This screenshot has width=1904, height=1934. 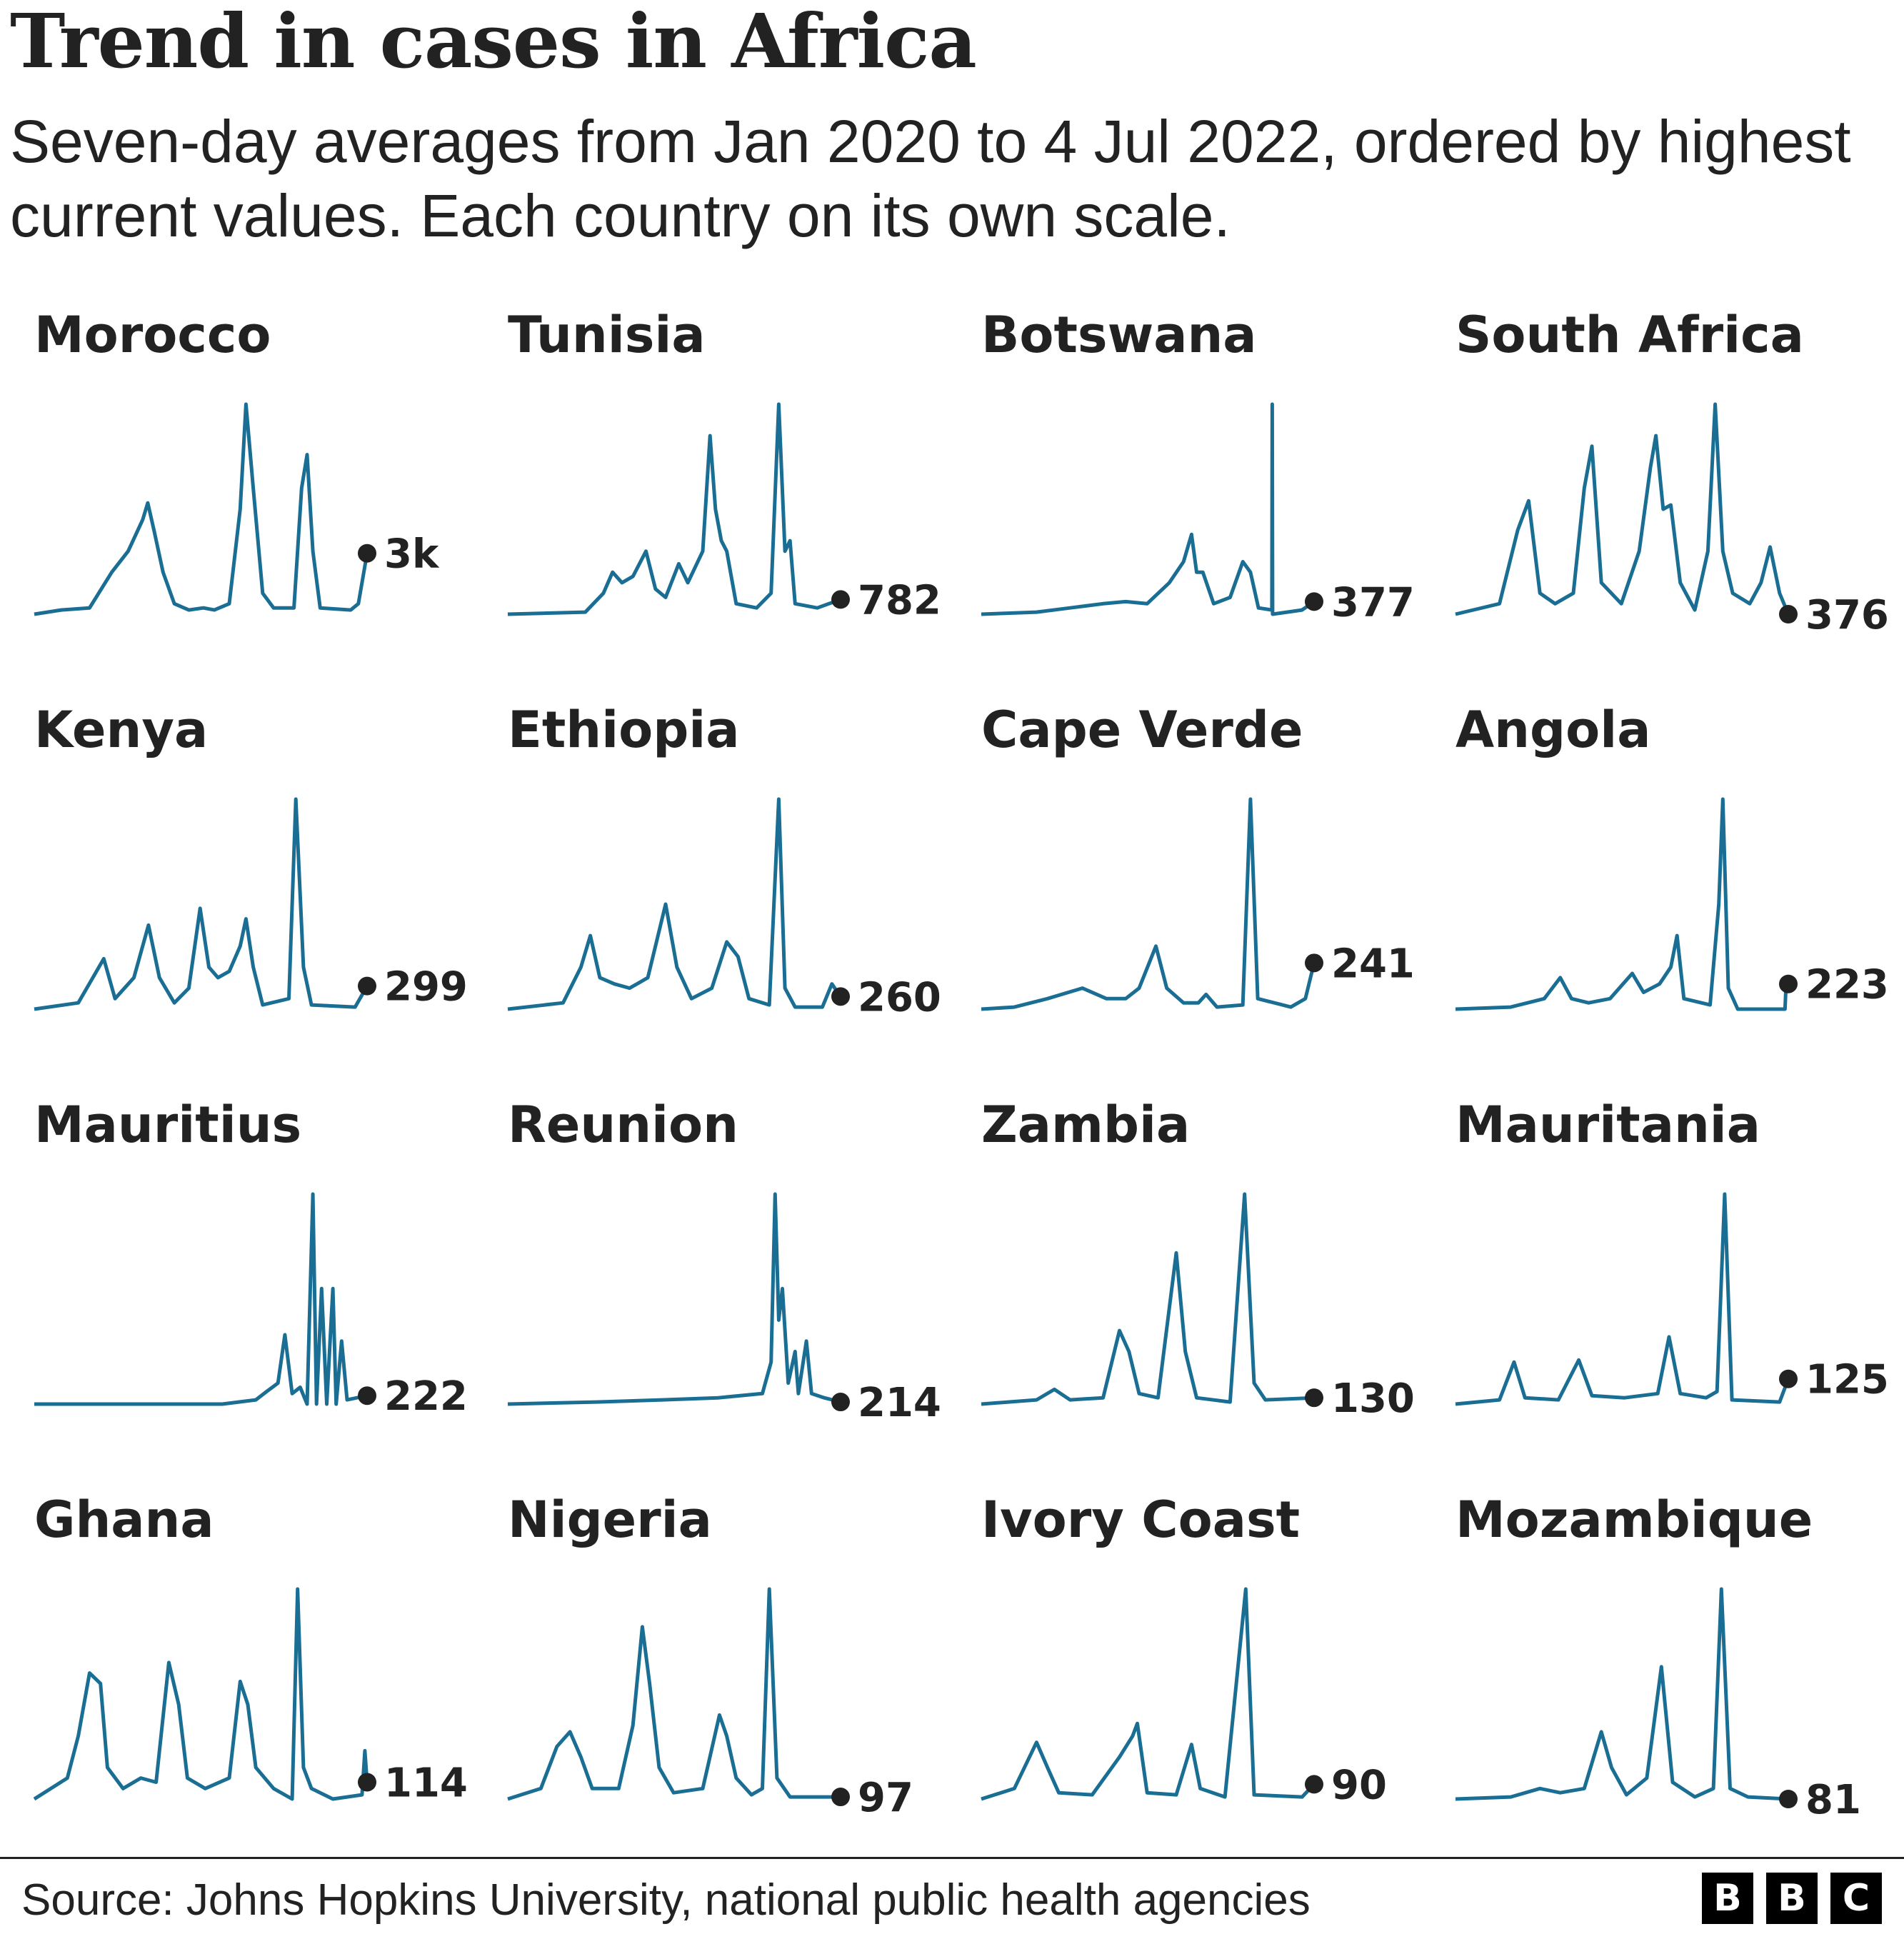 What do you see at coordinates (1141, 1520) in the screenshot?
I see `country-name: Ivory Coast` at bounding box center [1141, 1520].